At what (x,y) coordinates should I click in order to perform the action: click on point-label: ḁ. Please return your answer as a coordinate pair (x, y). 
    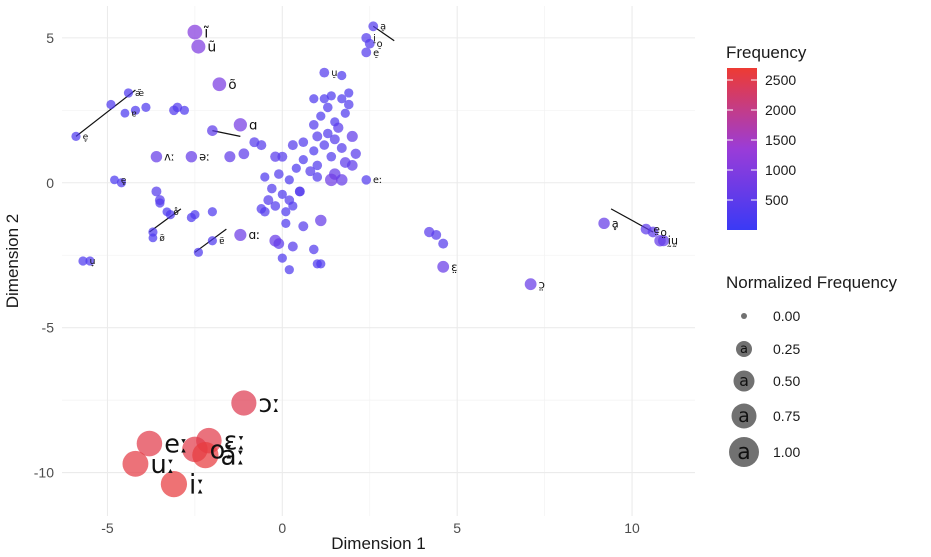
    Looking at the image, I should click on (615, 223).